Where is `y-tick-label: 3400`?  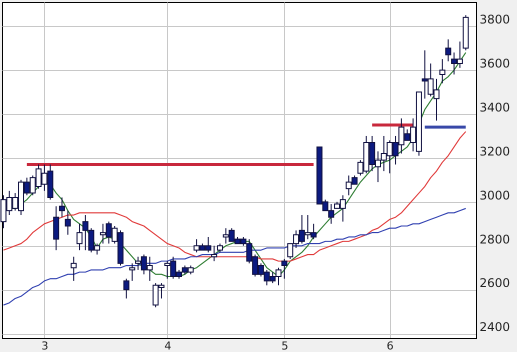 y-tick-label: 3400 is located at coordinates (495, 107).